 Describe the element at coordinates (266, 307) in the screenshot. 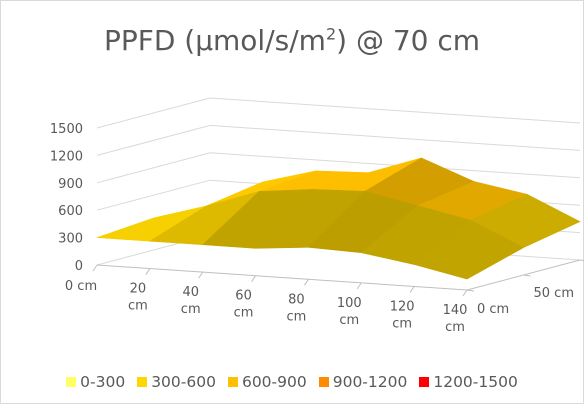

I see `x-axis-labels: 0 cm 20 cm 40 cm 60 cm 80 cm 100 cm 120 cm 140 cm` at that location.